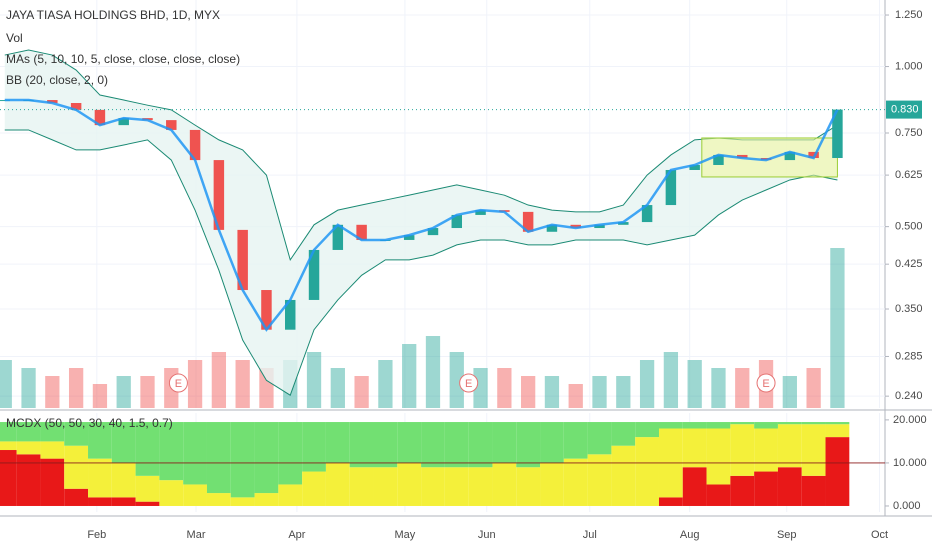 The image size is (932, 550). I want to click on legend-entry: Vol, so click(14, 38).